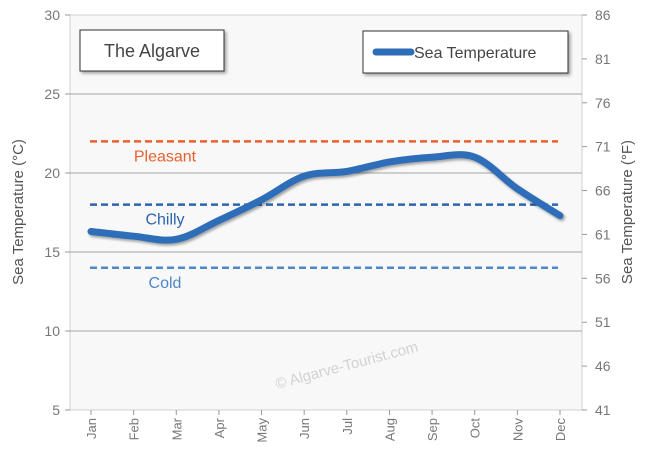  What do you see at coordinates (603, 234) in the screenshot?
I see `right-tick-label-61: 61` at bounding box center [603, 234].